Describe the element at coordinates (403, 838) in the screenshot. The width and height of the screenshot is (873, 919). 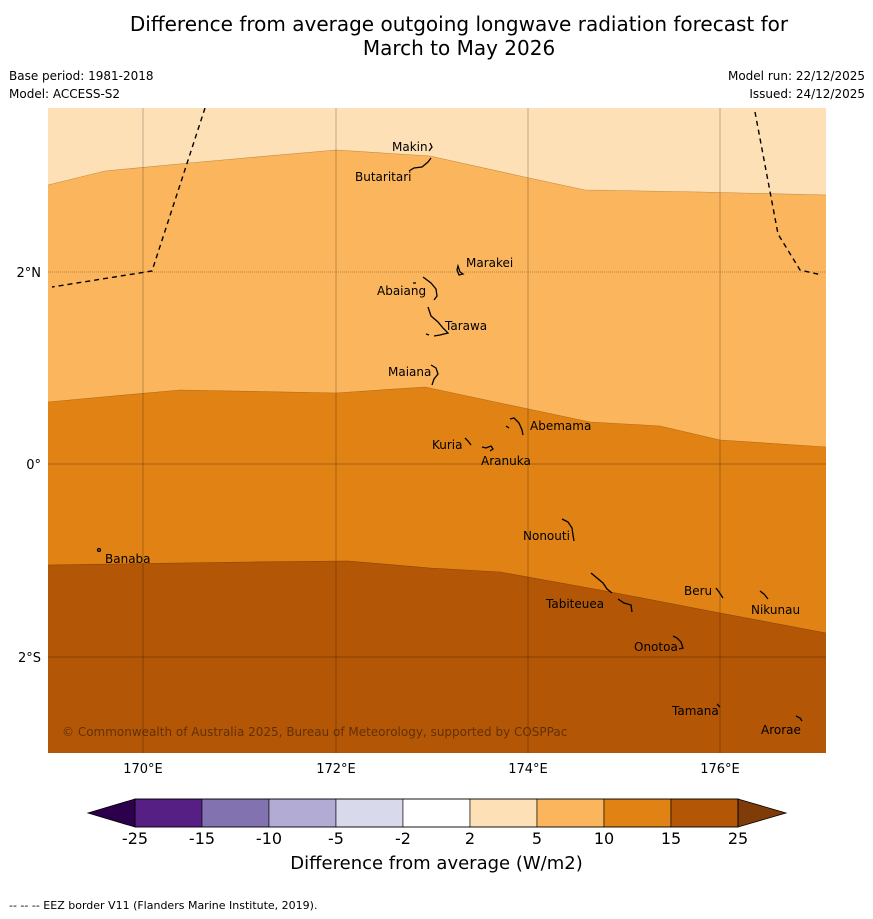
I see `colorbar-tick-label: -2` at that location.